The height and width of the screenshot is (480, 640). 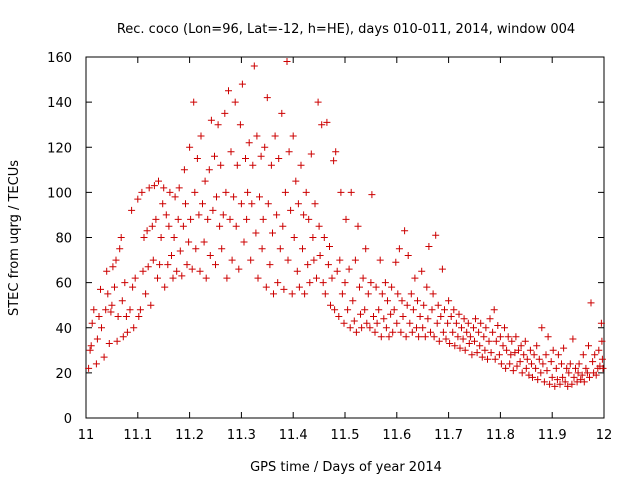 What do you see at coordinates (604, 435) in the screenshot?
I see `x-tick-label: 12` at bounding box center [604, 435].